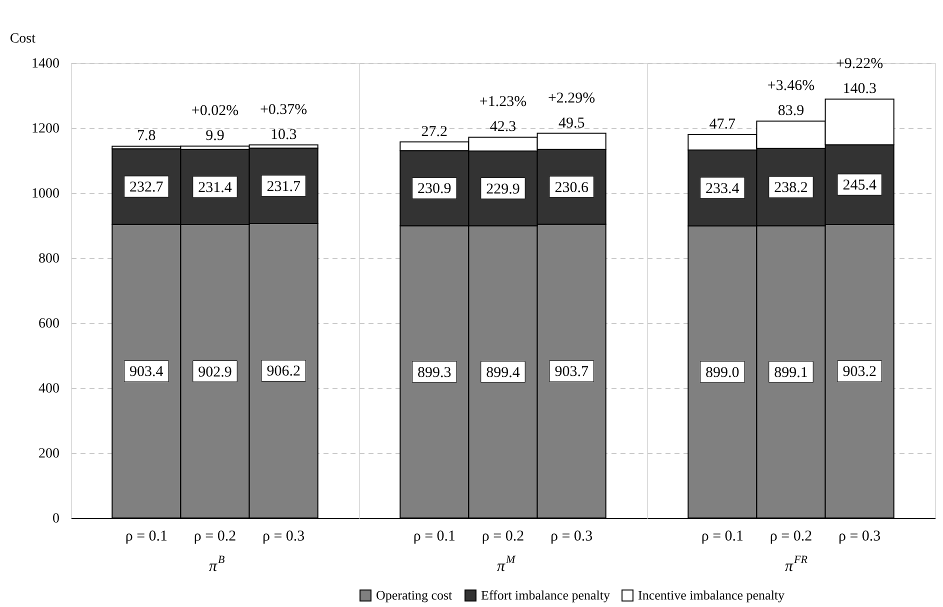 The image size is (943, 607). What do you see at coordinates (49, 389) in the screenshot?
I see `y-tick-label: 400` at bounding box center [49, 389].